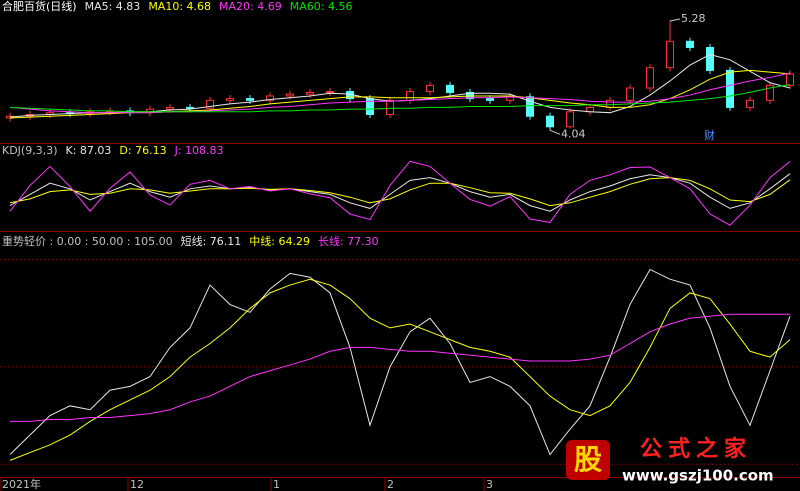 Image resolution: width=800 pixels, height=491 pixels. Describe the element at coordinates (696, 449) in the screenshot. I see `watermark-brand: 公式之家` at that location.